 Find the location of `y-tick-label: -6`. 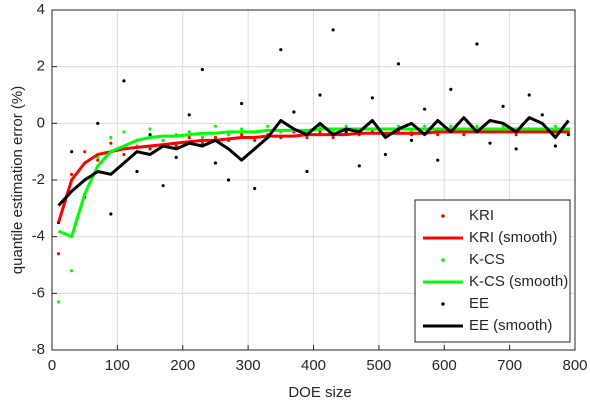

y-tick-label: -6 is located at coordinates (38, 292).